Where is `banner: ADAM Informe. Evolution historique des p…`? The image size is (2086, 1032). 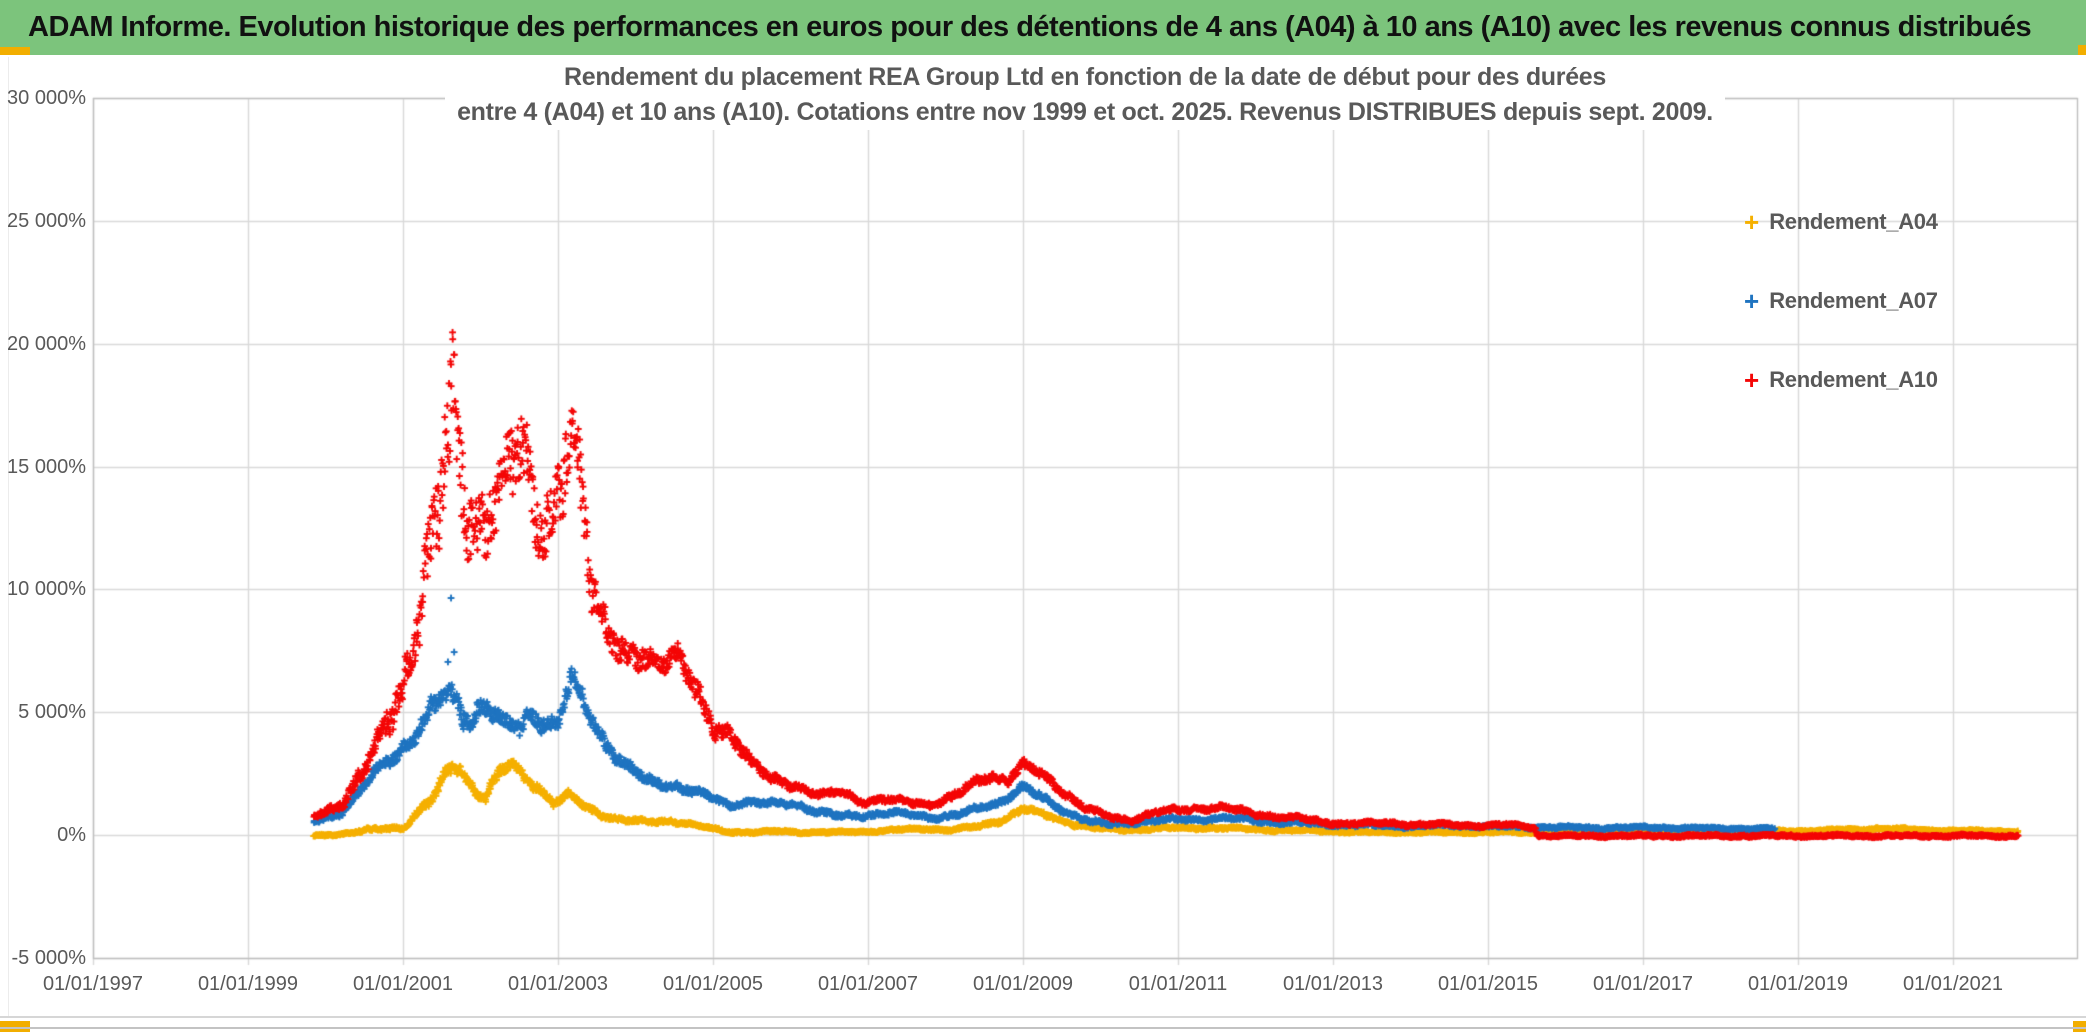
banner: ADAM Informe. Evolution historique des p… is located at coordinates (1043, 27).